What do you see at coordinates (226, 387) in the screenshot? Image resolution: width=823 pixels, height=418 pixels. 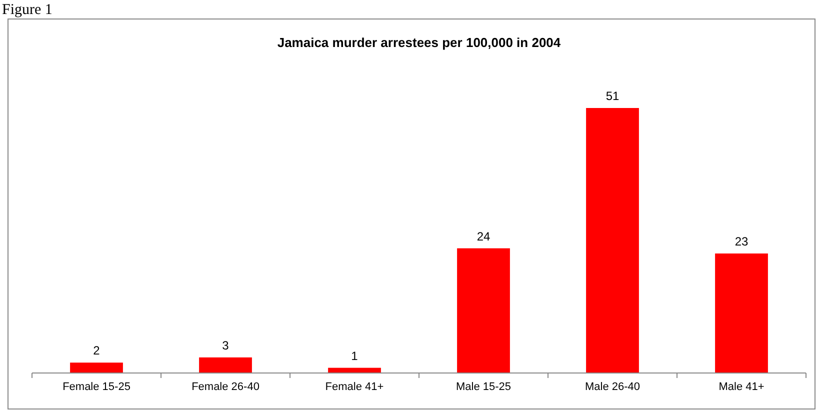 I see `x-tick-label: Female 26-40` at bounding box center [226, 387].